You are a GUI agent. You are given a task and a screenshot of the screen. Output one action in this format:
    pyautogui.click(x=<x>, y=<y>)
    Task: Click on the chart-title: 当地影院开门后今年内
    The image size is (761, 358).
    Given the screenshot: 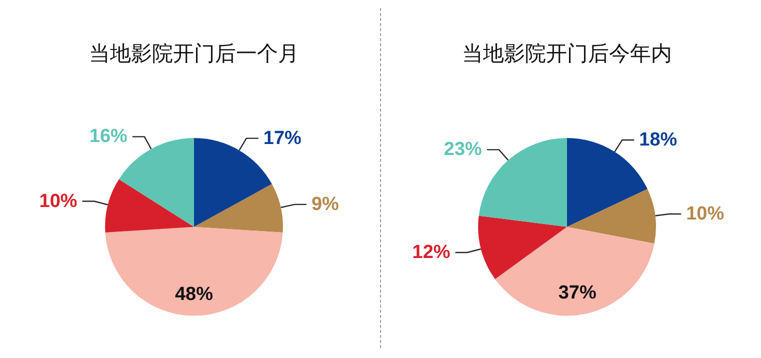 What is the action you would take?
    pyautogui.click(x=567, y=54)
    